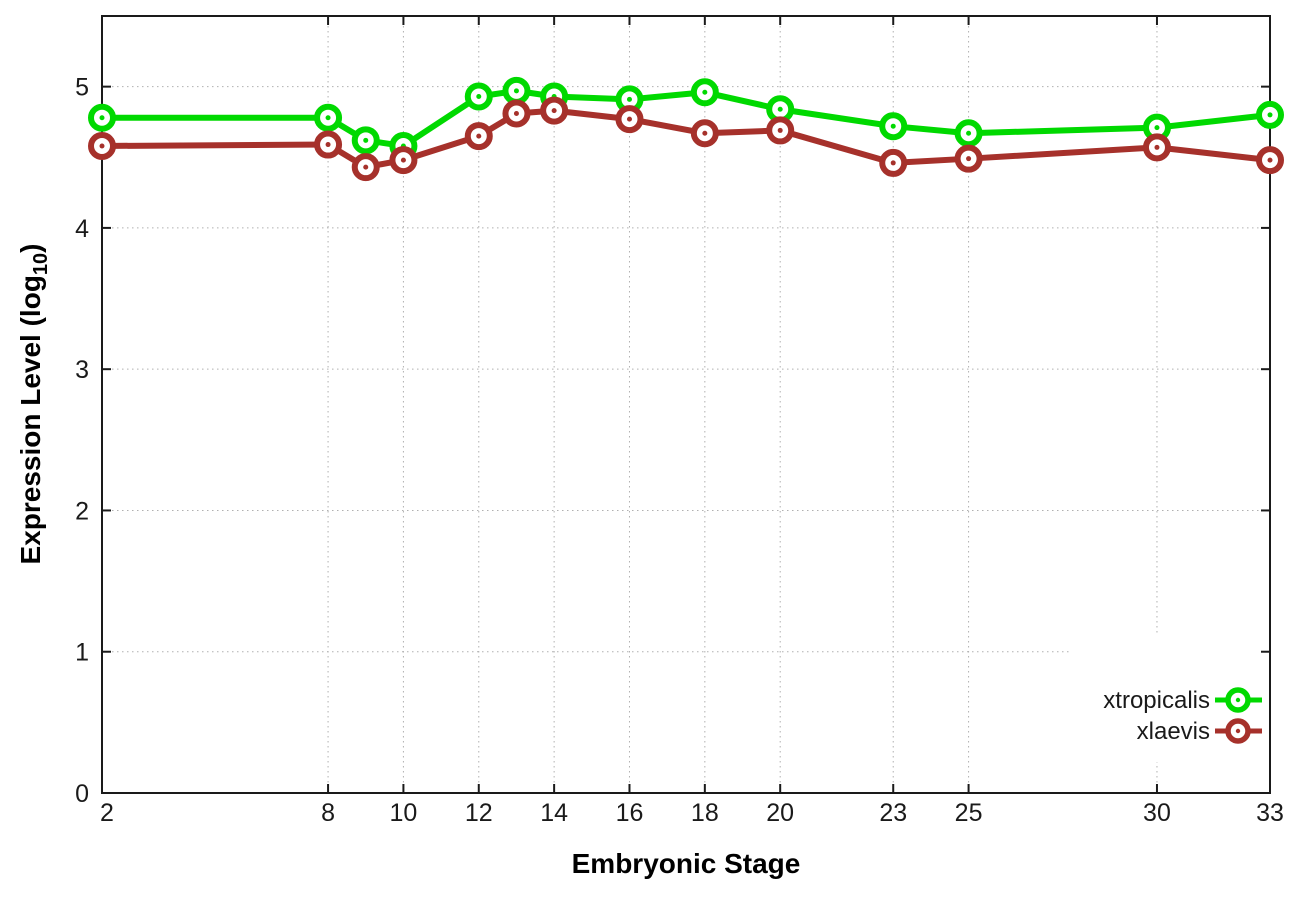 The height and width of the screenshot is (907, 1296). Describe the element at coordinates (82, 88) in the screenshot. I see `y-tick-label: 5` at that location.